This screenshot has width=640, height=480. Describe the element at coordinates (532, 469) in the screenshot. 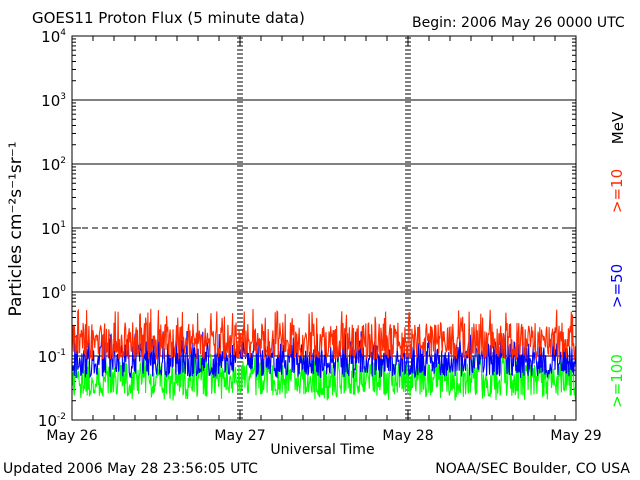

I see `credit-label: NOAA/SEC Boulder, CO USA` at that location.